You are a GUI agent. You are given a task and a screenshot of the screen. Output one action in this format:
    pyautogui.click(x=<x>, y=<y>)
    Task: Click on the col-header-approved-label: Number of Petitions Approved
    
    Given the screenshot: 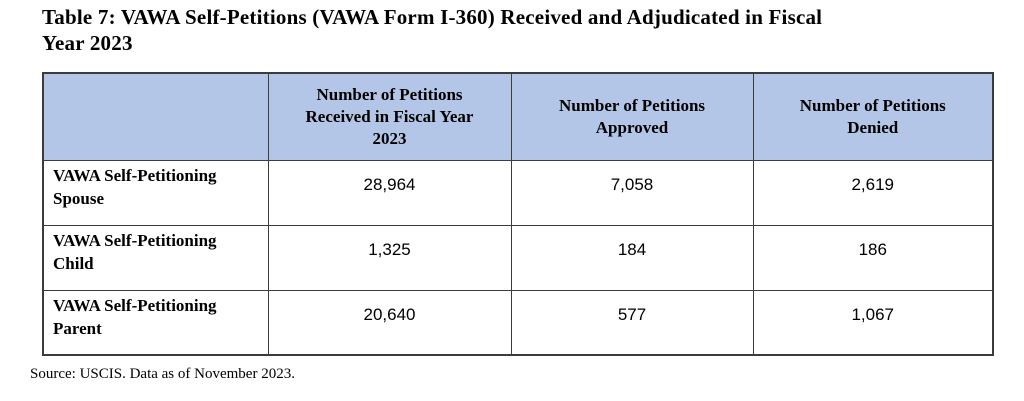 What is the action you would take?
    pyautogui.click(x=632, y=116)
    